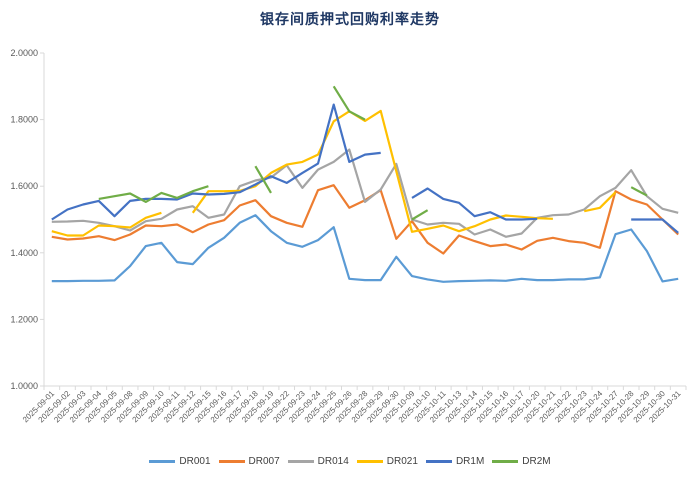  What do you see at coordinates (454, 461) in the screenshot?
I see `legend-item-dr1m: DR1M` at bounding box center [454, 461].